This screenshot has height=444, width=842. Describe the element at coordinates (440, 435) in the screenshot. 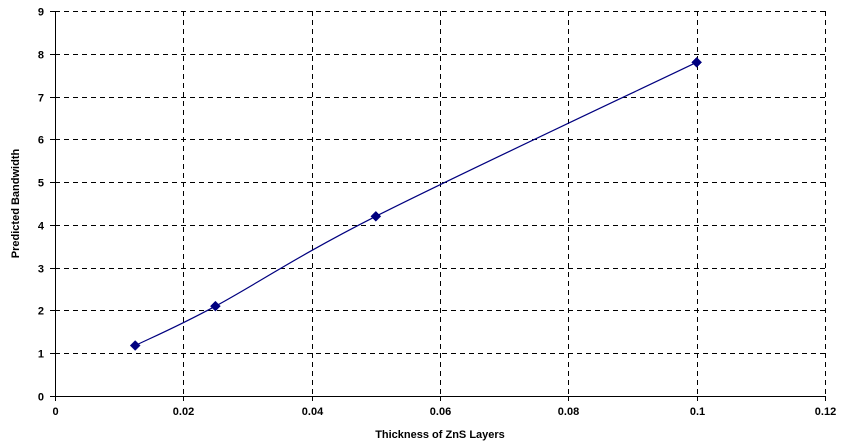

I see `x-axis-title: Thickness of ZnS Layers` at that location.